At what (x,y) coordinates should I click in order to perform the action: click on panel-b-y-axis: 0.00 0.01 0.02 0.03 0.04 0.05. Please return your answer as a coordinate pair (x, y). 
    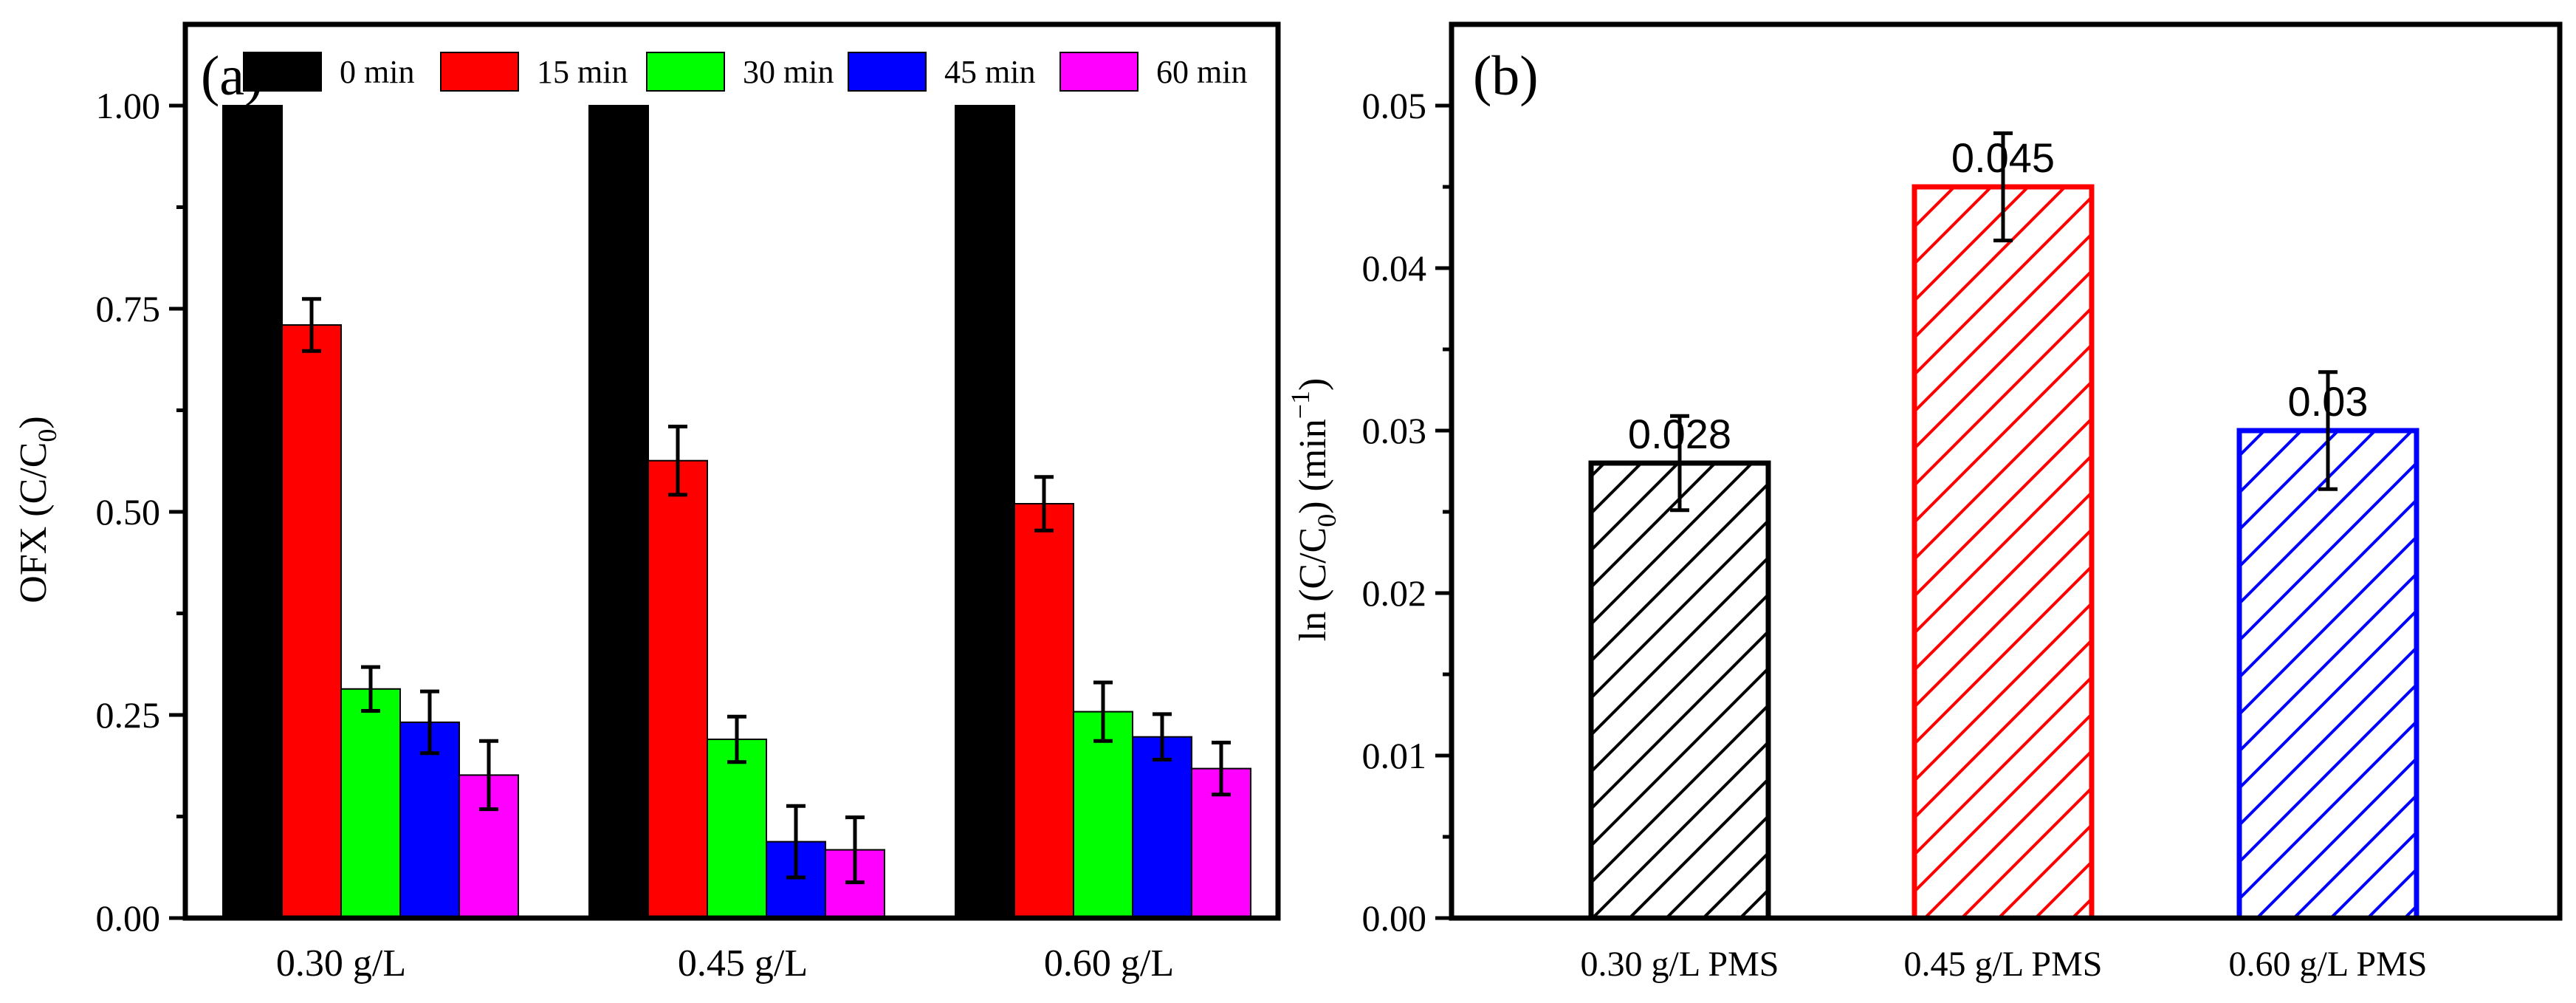
    Looking at the image, I should click on (1407, 512).